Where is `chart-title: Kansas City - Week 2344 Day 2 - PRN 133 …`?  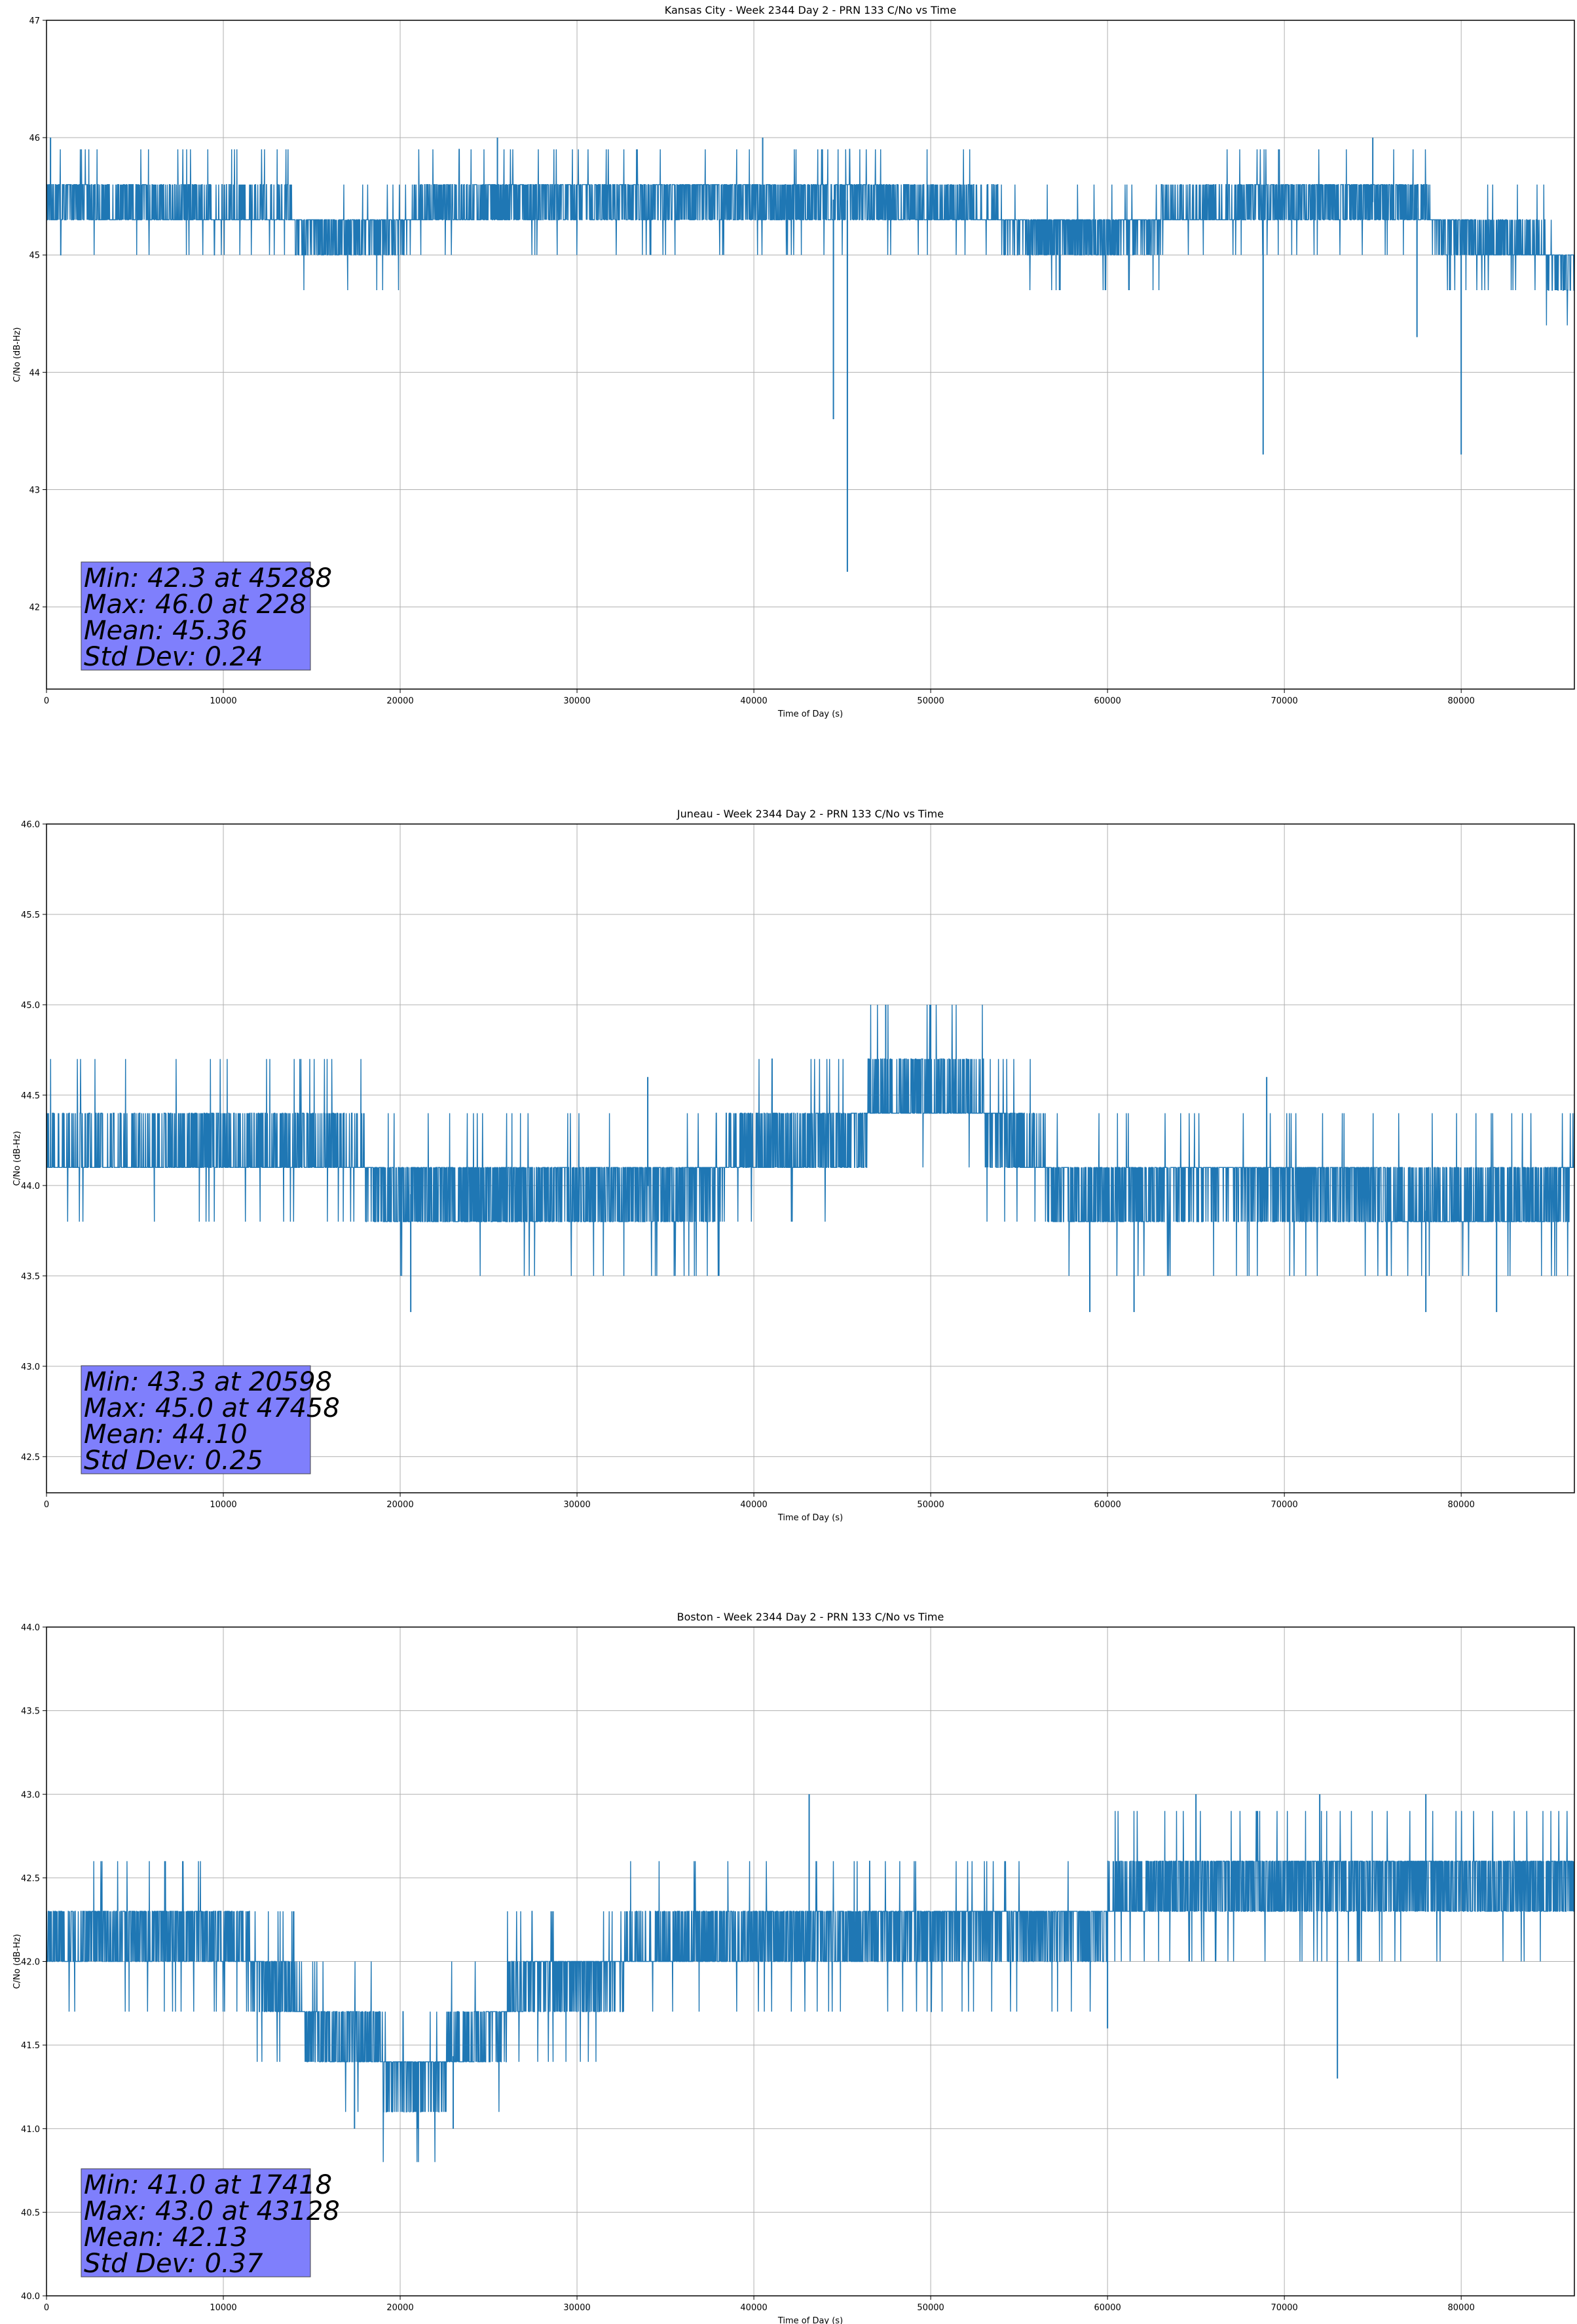
chart-title: Kansas City - Week 2344 Day 2 - PRN 133 … is located at coordinates (810, 10).